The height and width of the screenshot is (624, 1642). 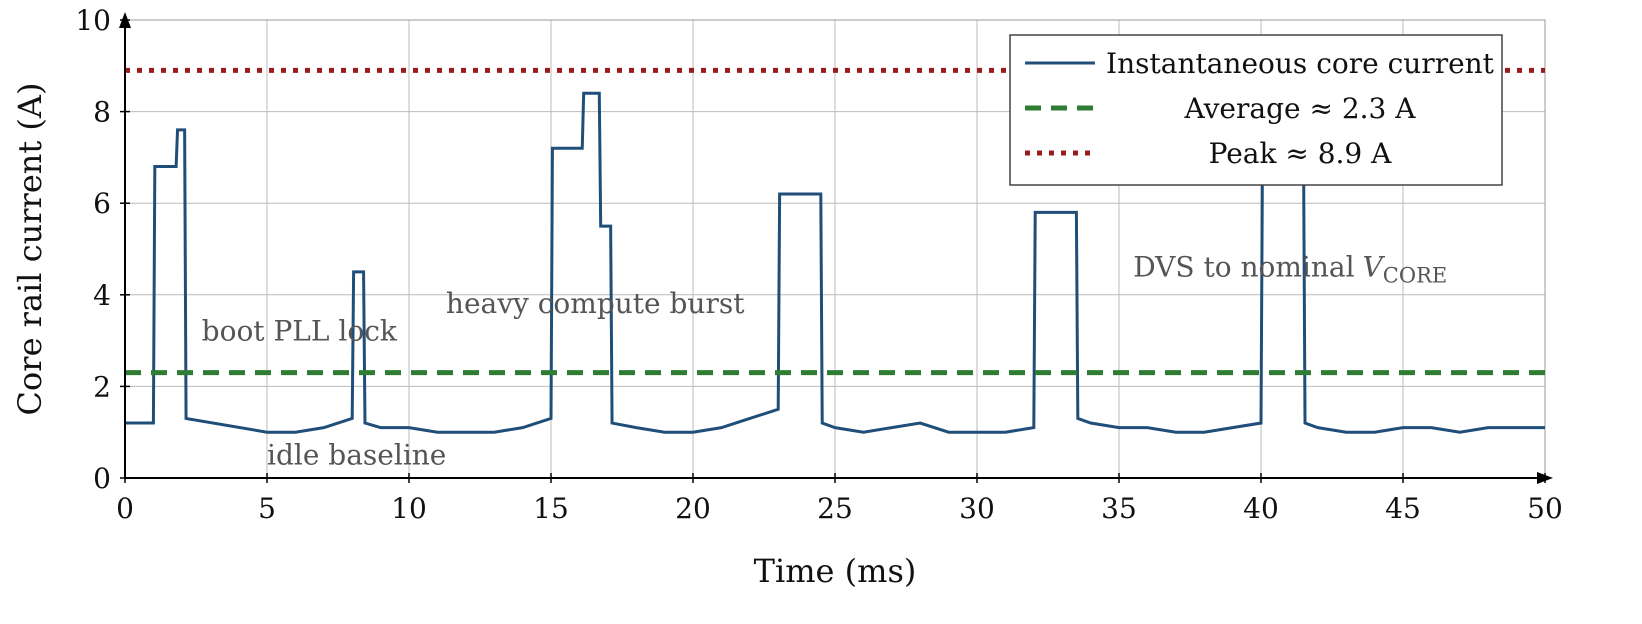 What do you see at coordinates (595, 303) in the screenshot?
I see `annotation-2: heavy compute burst` at bounding box center [595, 303].